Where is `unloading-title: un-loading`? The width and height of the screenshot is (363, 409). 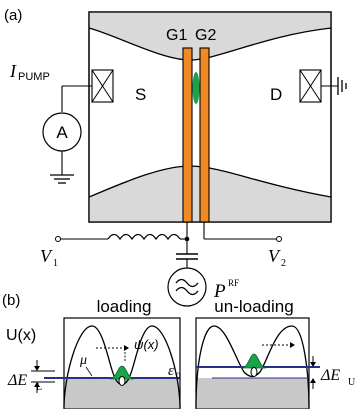
unloading-title: un-loading is located at coordinates (253, 306).